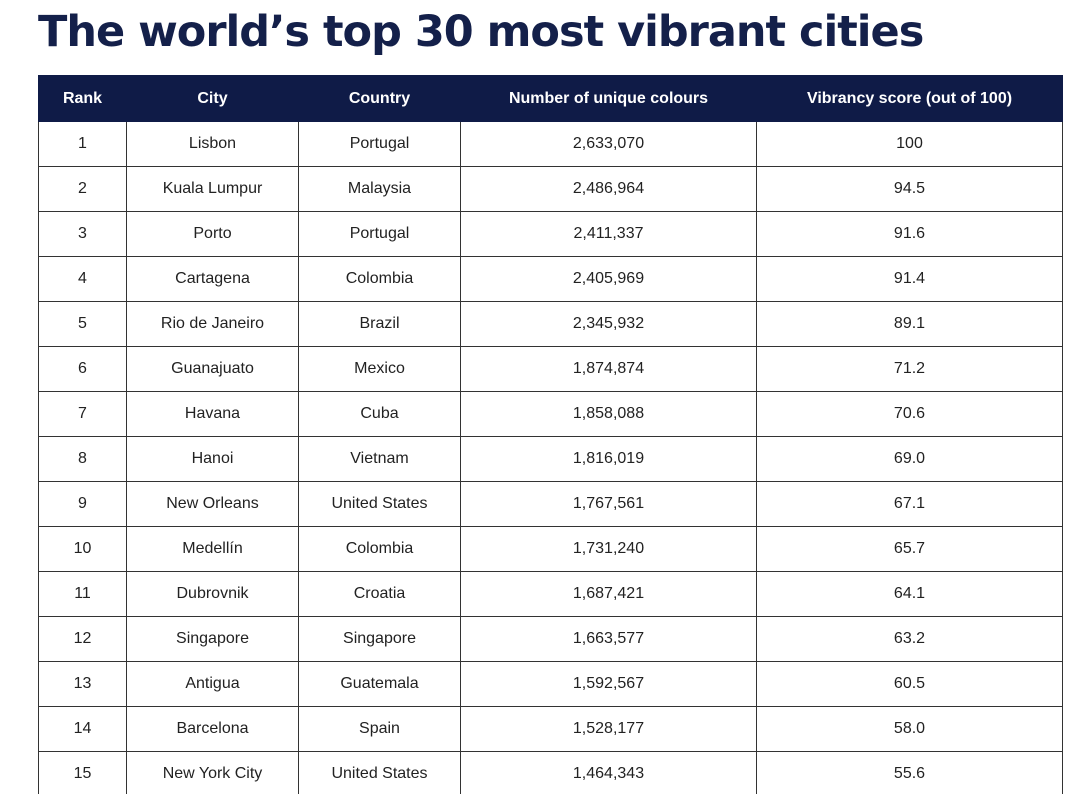 This screenshot has height=794, width=1075. Describe the element at coordinates (608, 639) in the screenshot. I see `cell-unique-colours: 1,663,577` at that location.